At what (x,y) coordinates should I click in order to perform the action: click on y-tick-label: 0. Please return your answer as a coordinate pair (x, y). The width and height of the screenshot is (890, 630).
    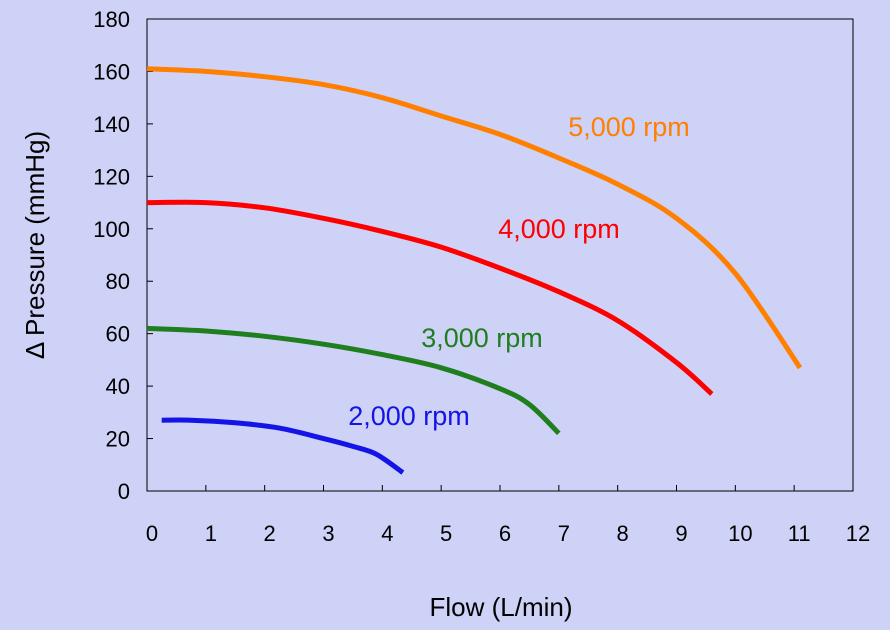
    Looking at the image, I should click on (124, 491).